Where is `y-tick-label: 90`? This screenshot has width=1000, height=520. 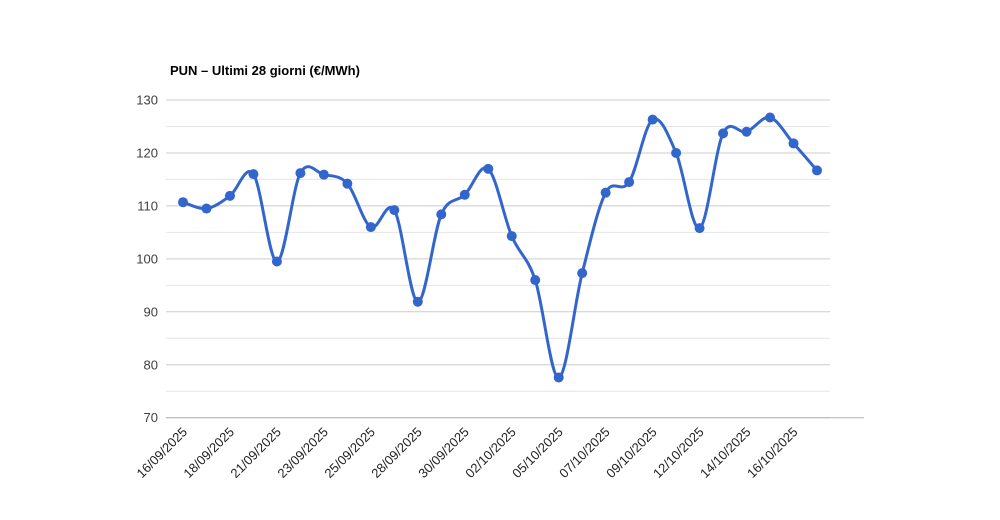
y-tick-label: 90 is located at coordinates (151, 311).